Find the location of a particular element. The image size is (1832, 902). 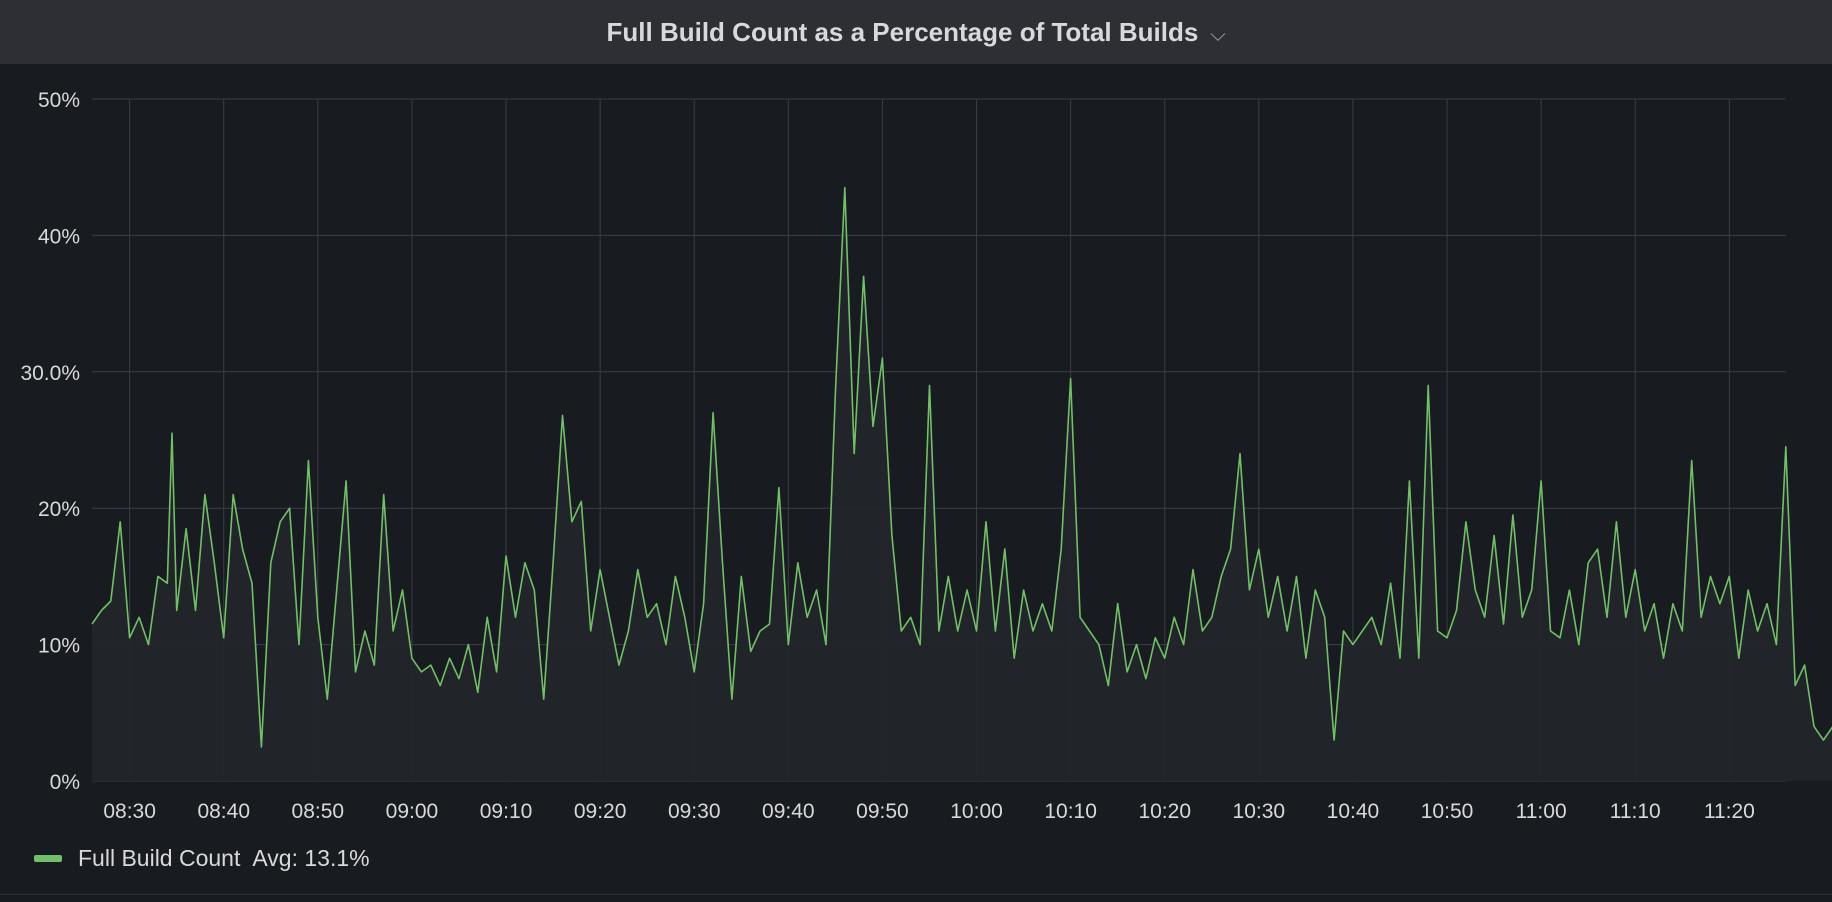

x-tick-label: 11:00 is located at coordinates (1541, 811).